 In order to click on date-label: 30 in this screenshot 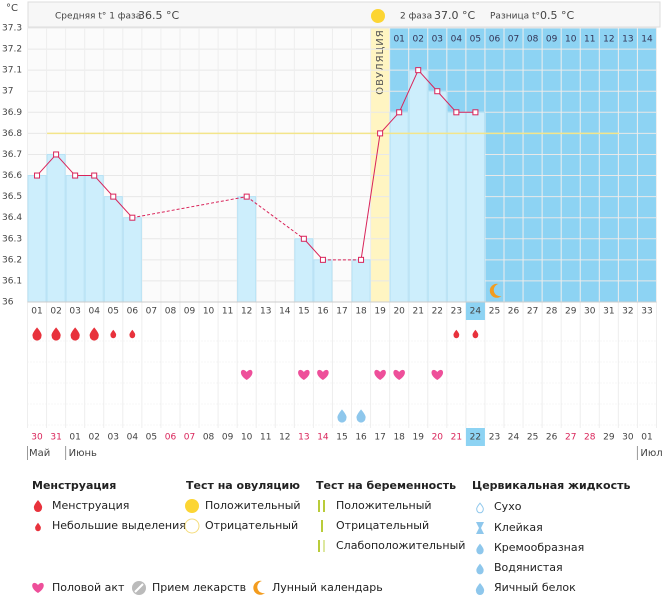, I will do `click(628, 438)`.